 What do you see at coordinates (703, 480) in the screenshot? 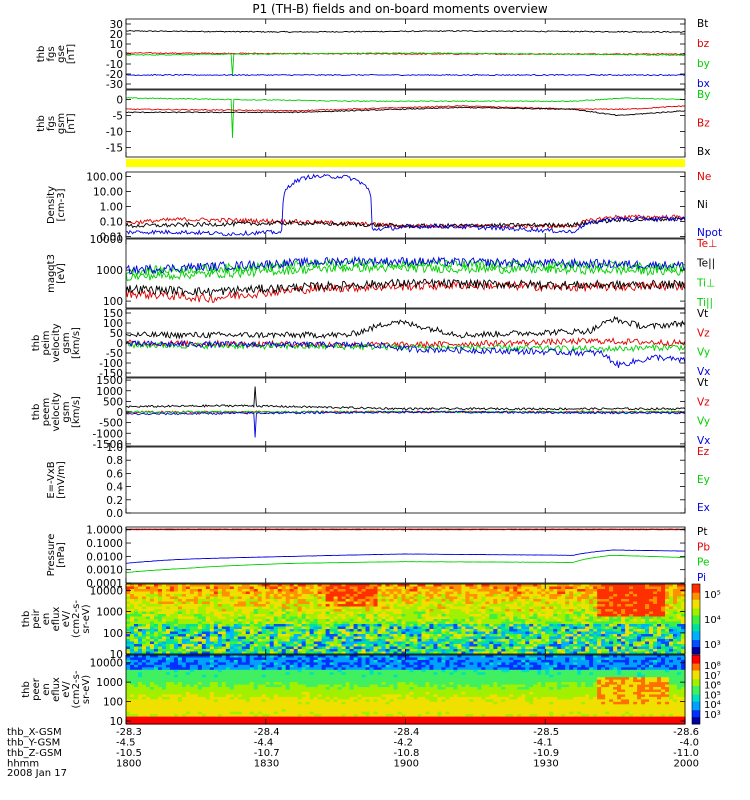
I see `legend-Ey: Ey` at bounding box center [703, 480].